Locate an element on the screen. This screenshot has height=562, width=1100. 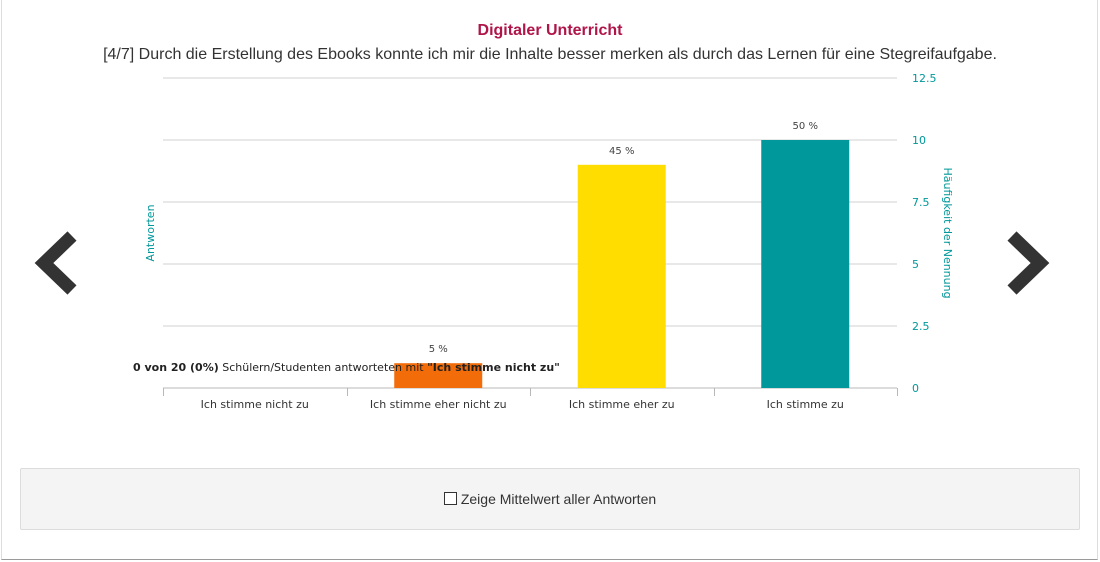
y-tick-label: 0 is located at coordinates (915, 388).